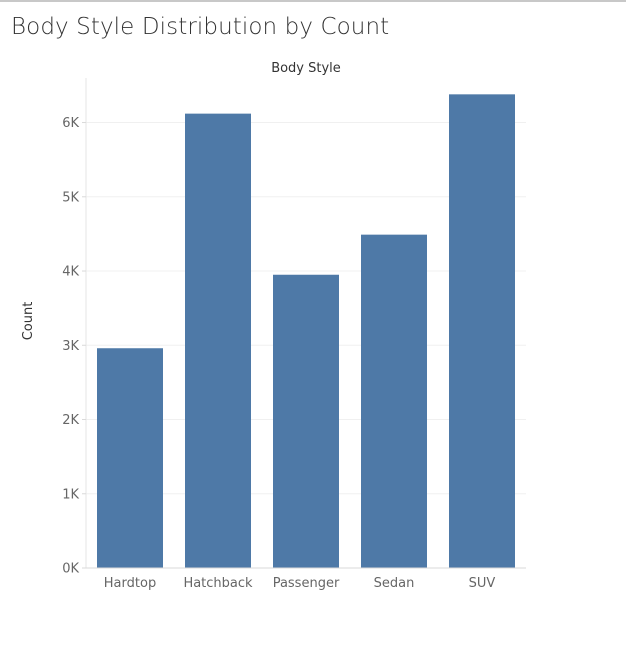  What do you see at coordinates (218, 583) in the screenshot?
I see `x-tick-label: Hatchback` at bounding box center [218, 583].